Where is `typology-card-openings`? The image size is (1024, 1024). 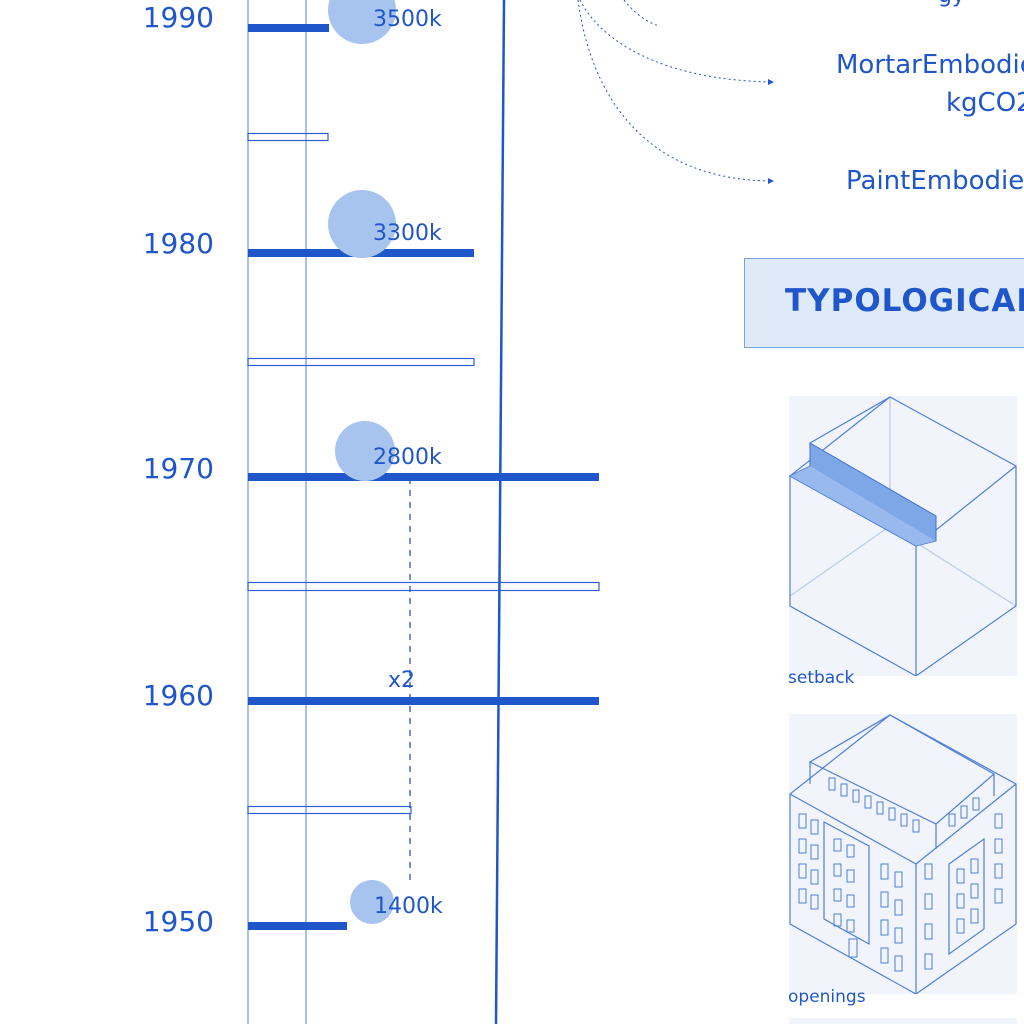 typology-card-openings is located at coordinates (903, 854).